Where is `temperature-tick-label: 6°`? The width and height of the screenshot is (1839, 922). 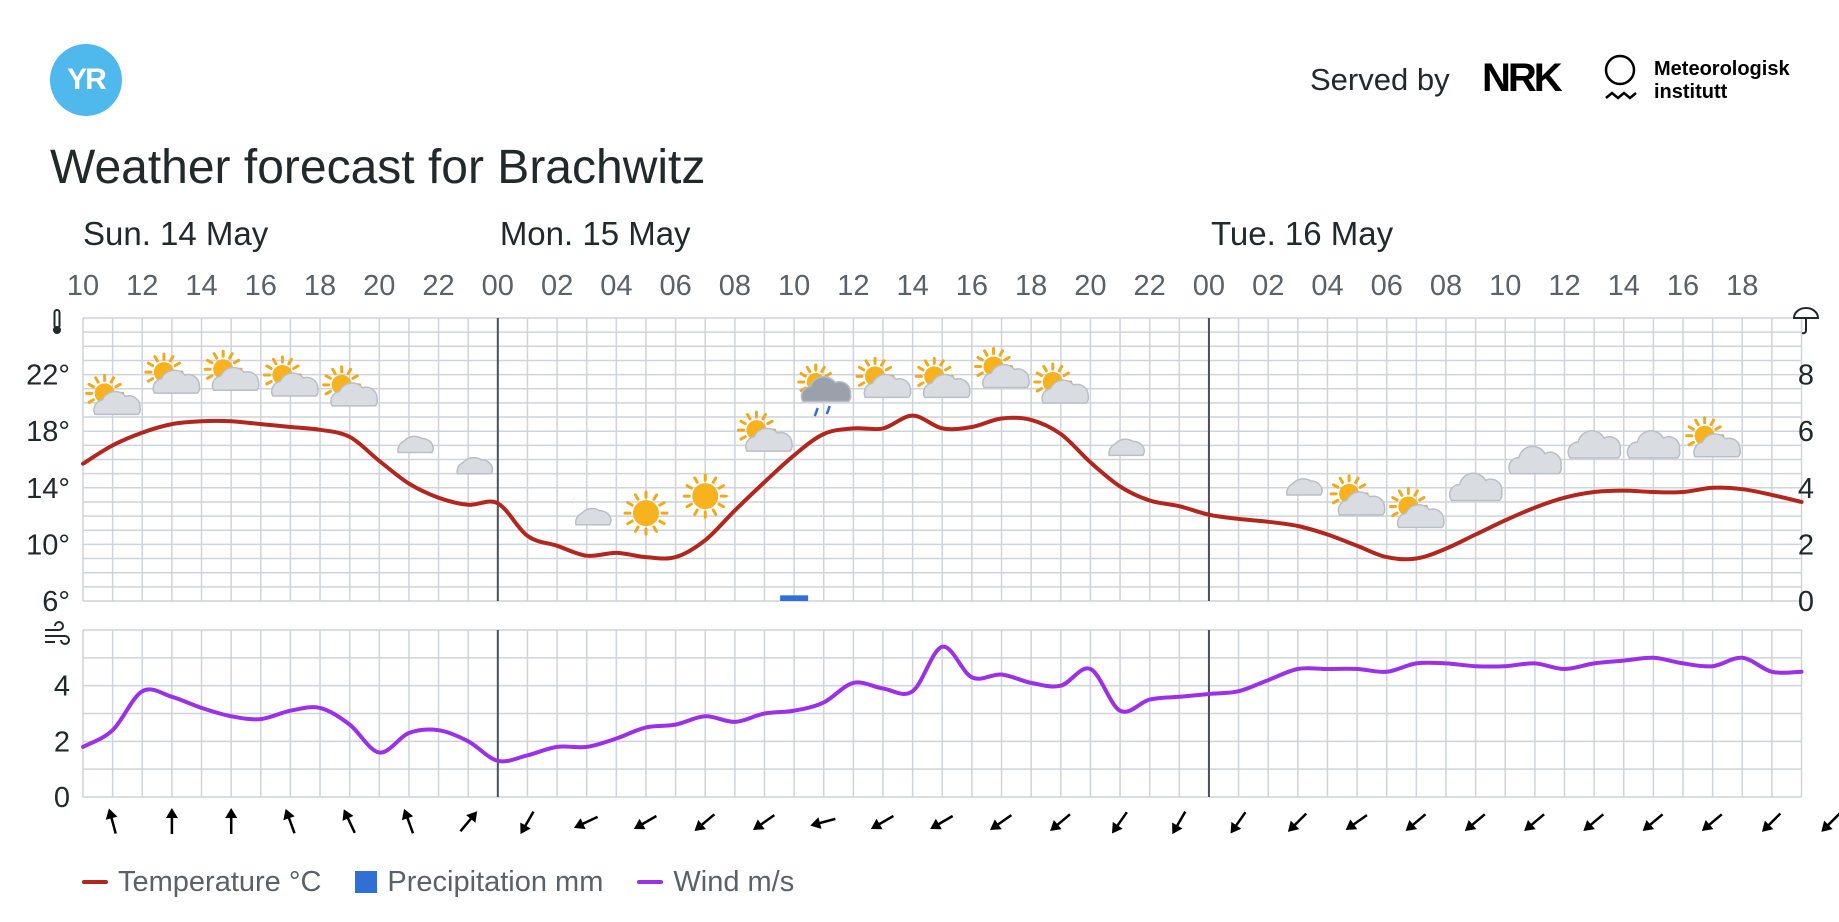
temperature-tick-label: 6° is located at coordinates (56, 602).